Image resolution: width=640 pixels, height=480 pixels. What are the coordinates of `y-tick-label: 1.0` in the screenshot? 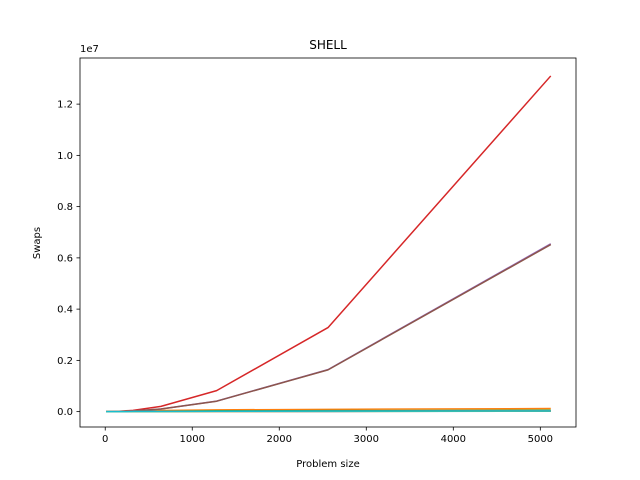 It's located at (65, 156).